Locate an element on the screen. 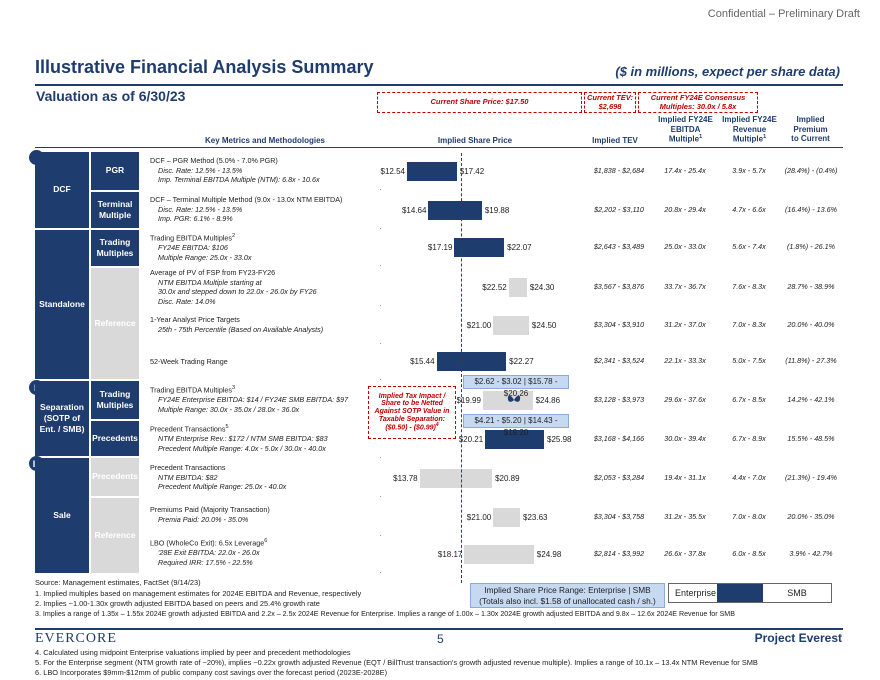 This screenshot has width=880, height=680. value-cell-rev: 4.4x - 7.0x is located at coordinates (749, 477).